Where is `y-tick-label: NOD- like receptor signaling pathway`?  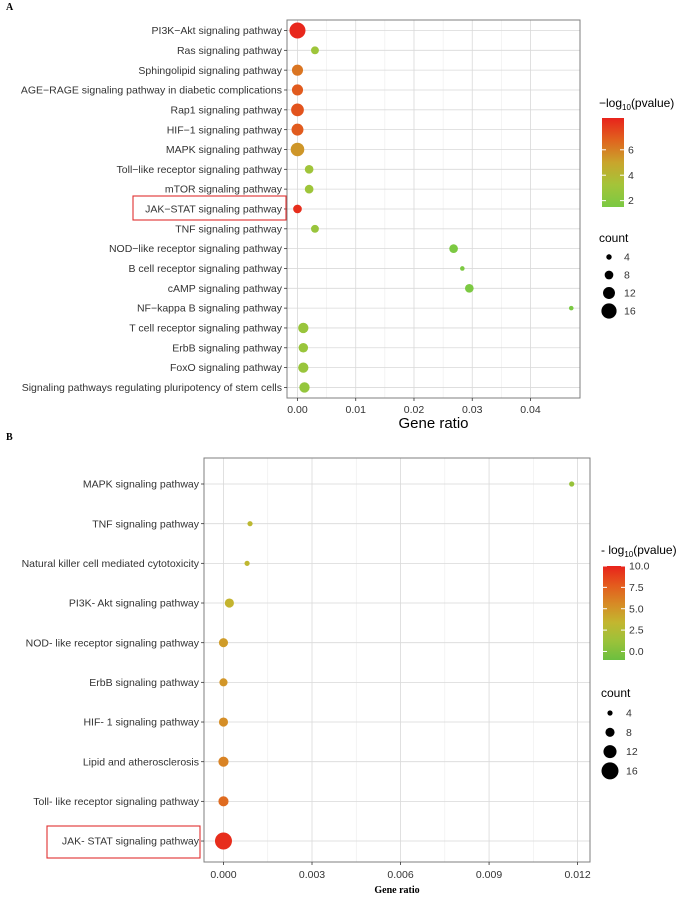 y-tick-label: NOD- like receptor signaling pathway is located at coordinates (113, 643).